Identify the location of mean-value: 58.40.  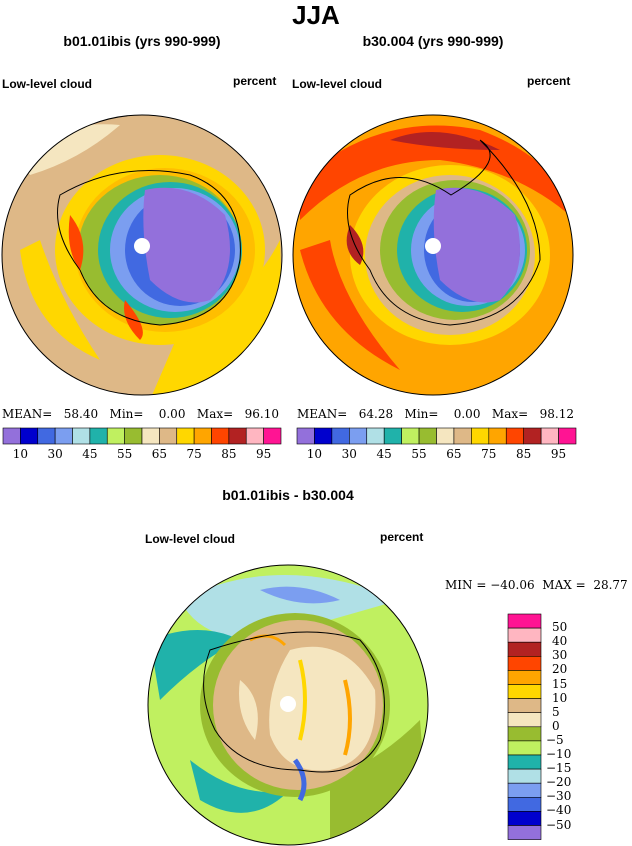
(81, 414).